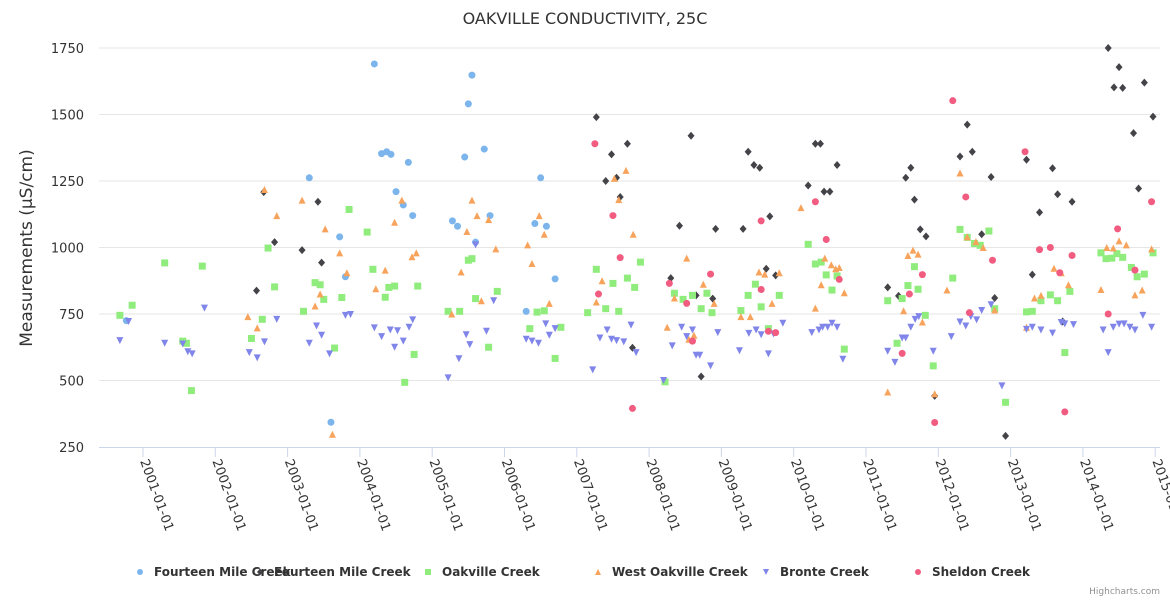 The height and width of the screenshot is (600, 1170). What do you see at coordinates (981, 572) in the screenshot?
I see `legend-label: Sheldon Creek` at bounding box center [981, 572].